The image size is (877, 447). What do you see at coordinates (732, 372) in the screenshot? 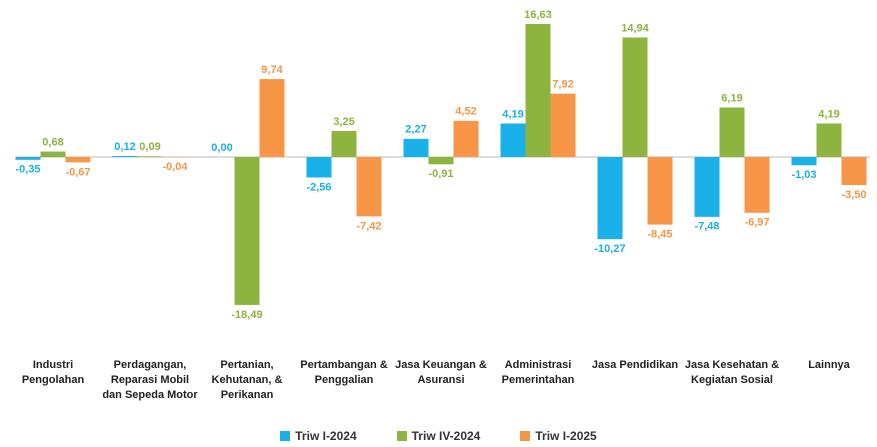
I see `x-tick-label: Jasa Kesehatan & Kegiatan Sosial` at bounding box center [732, 372].